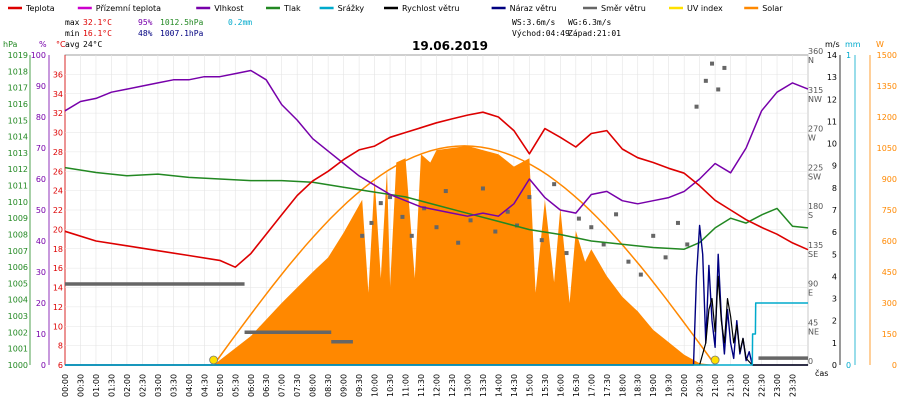 The image size is (900, 400). I want to click on pressure-tick-7: 1007, so click(18, 251).